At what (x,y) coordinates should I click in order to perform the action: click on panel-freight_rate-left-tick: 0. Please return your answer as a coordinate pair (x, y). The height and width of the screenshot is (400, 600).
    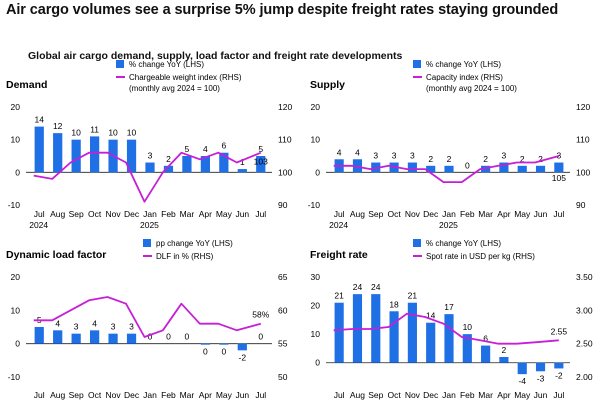
    Looking at the image, I should click on (317, 363).